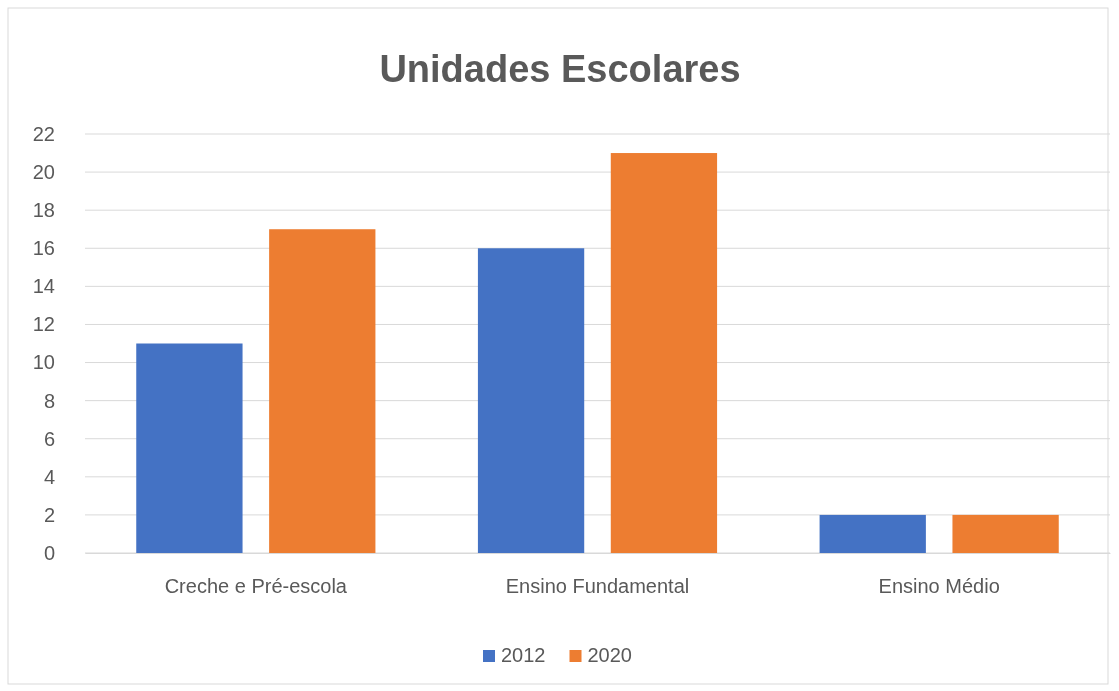  I want to click on y-tick-label: 8, so click(49, 400).